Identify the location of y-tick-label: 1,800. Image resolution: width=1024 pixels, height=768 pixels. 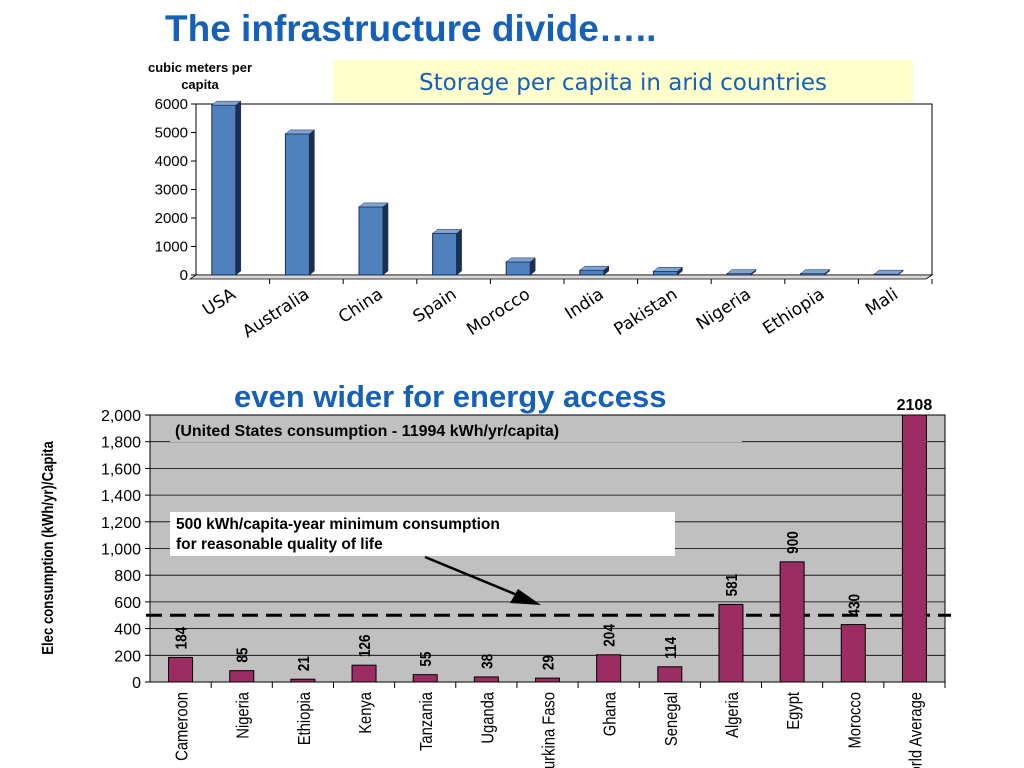
(121, 443).